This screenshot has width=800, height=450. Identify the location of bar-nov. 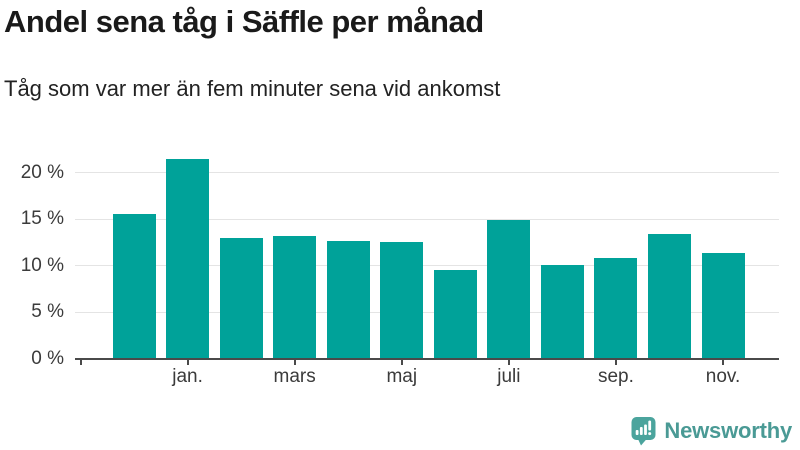
(723, 305).